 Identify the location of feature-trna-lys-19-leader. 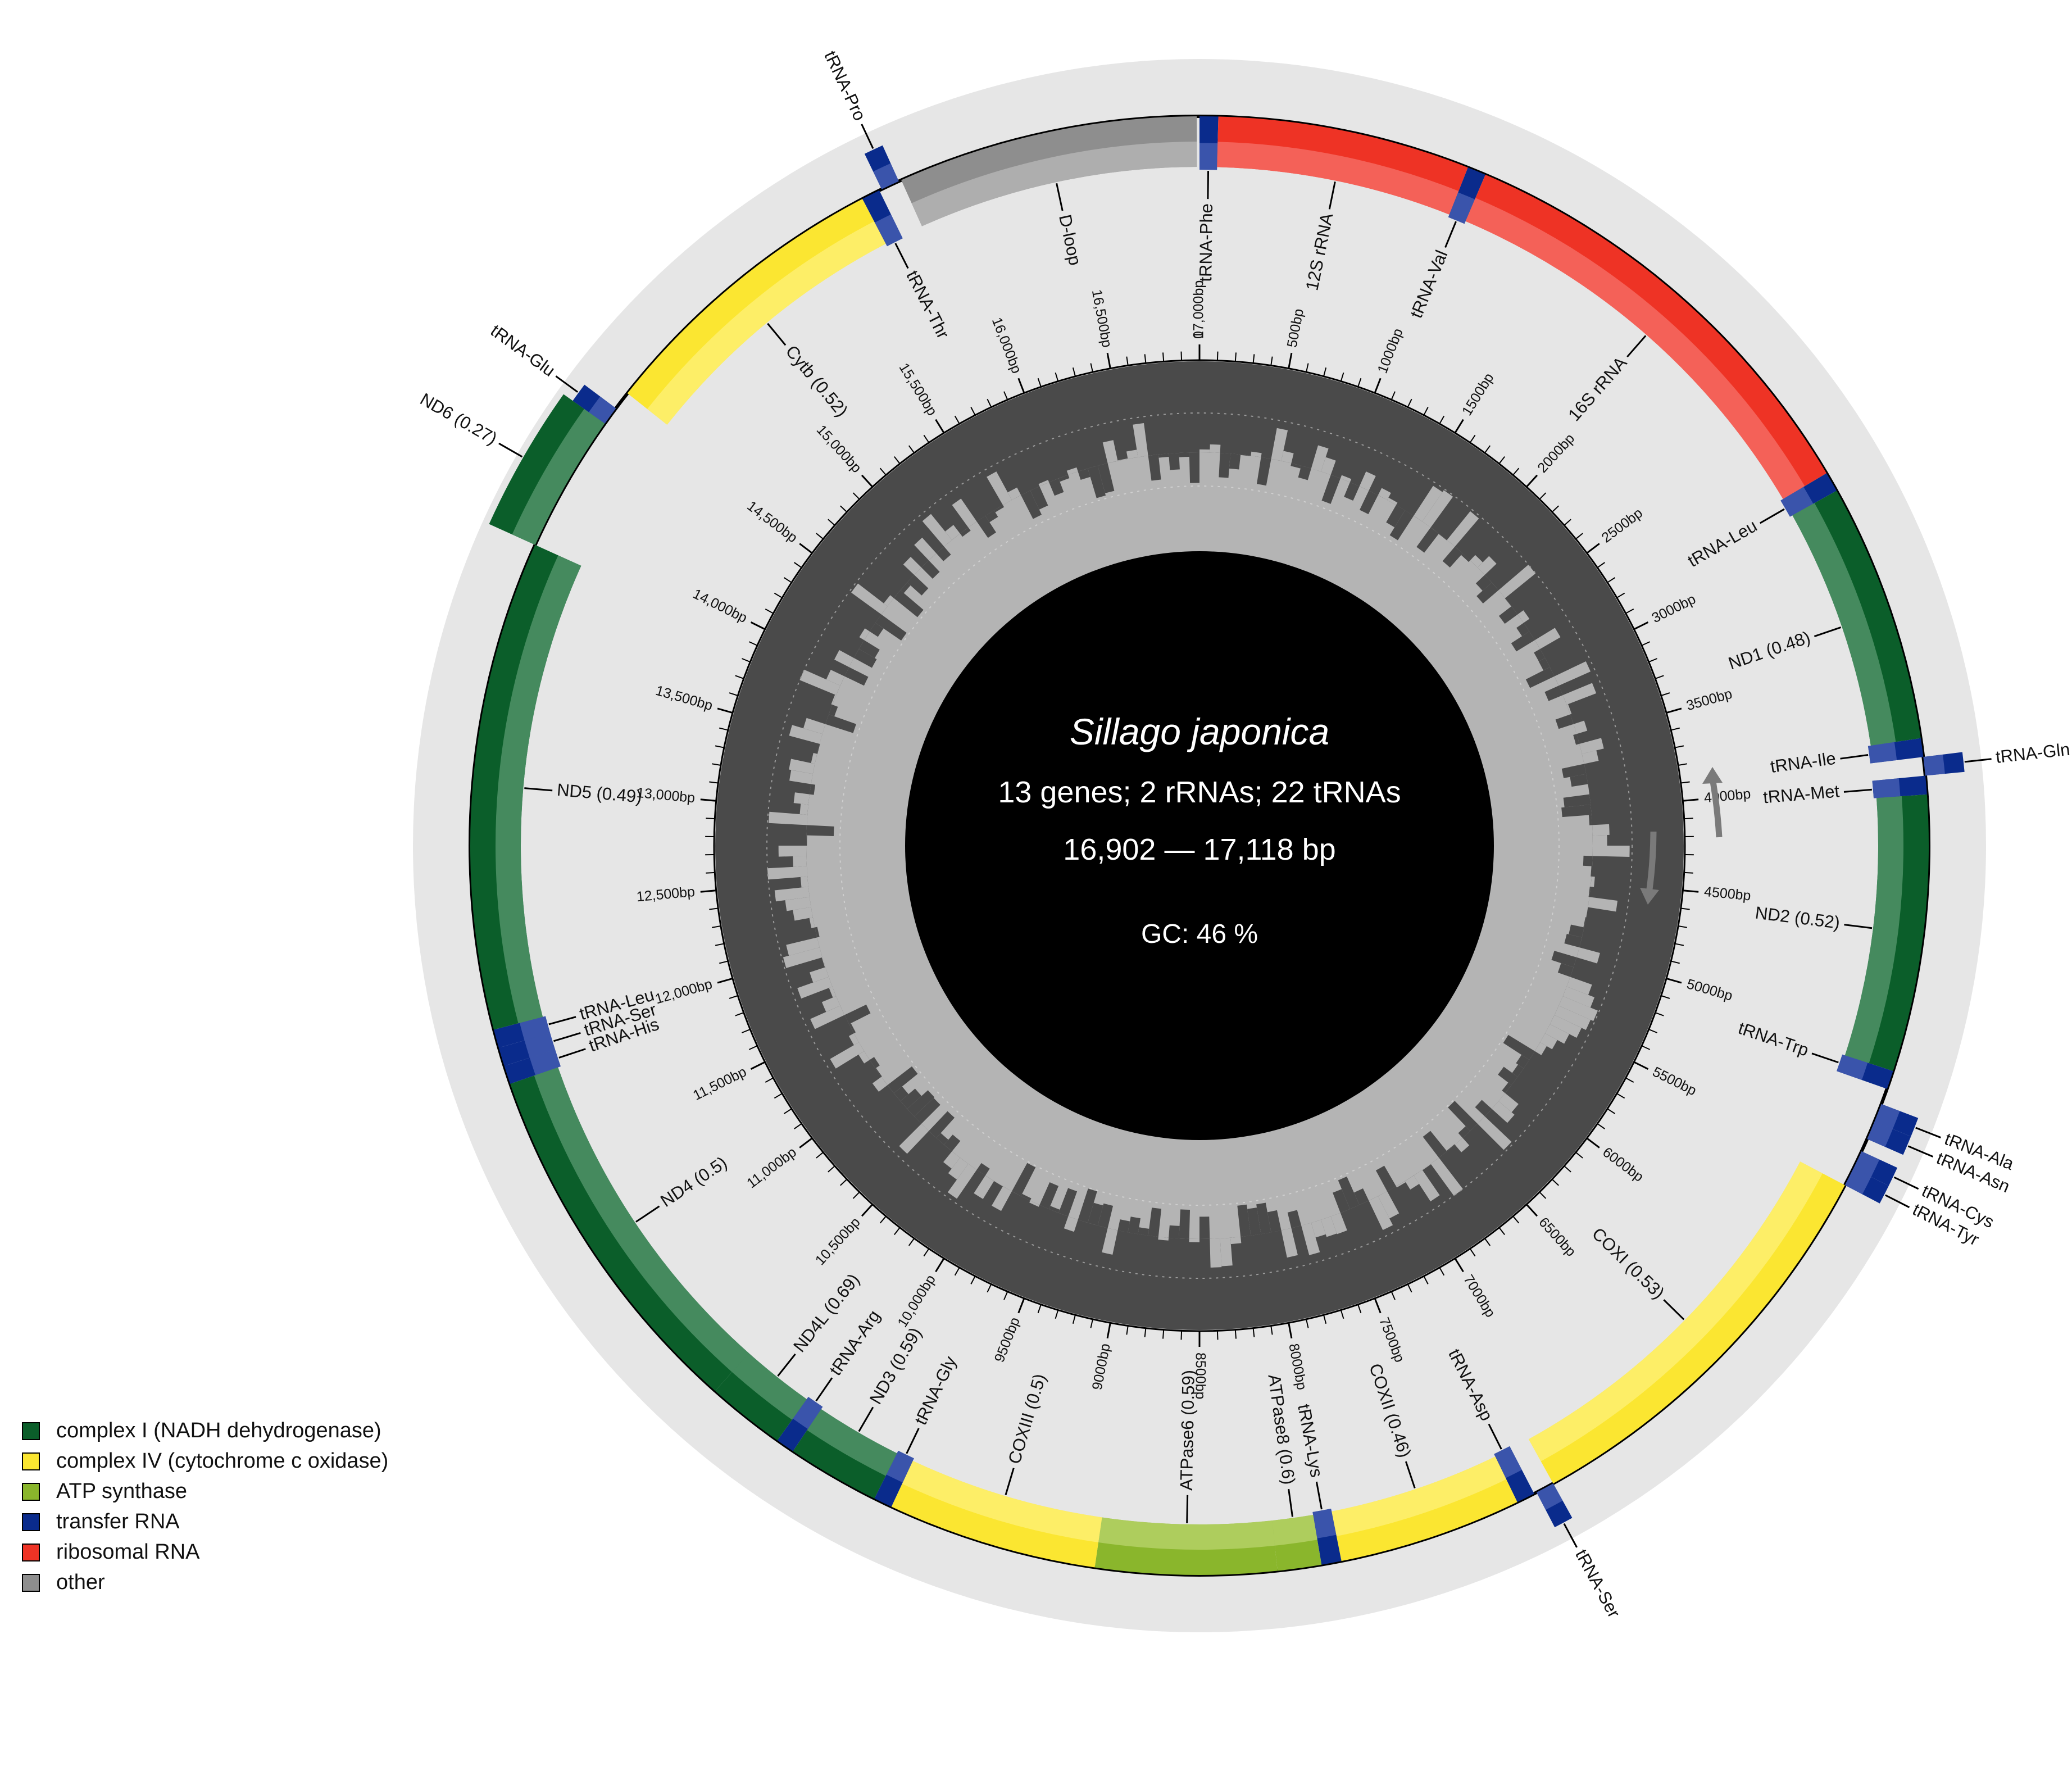
(1319, 1496).